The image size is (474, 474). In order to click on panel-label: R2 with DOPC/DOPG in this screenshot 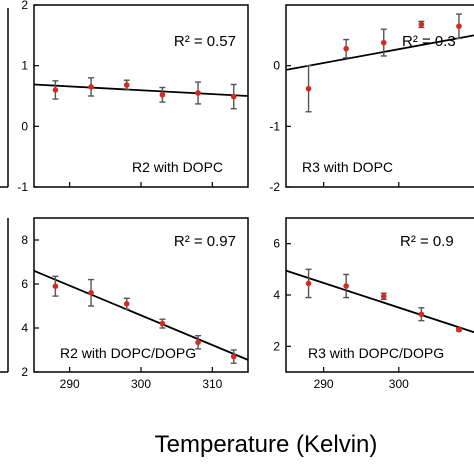, I will do `click(128, 353)`.